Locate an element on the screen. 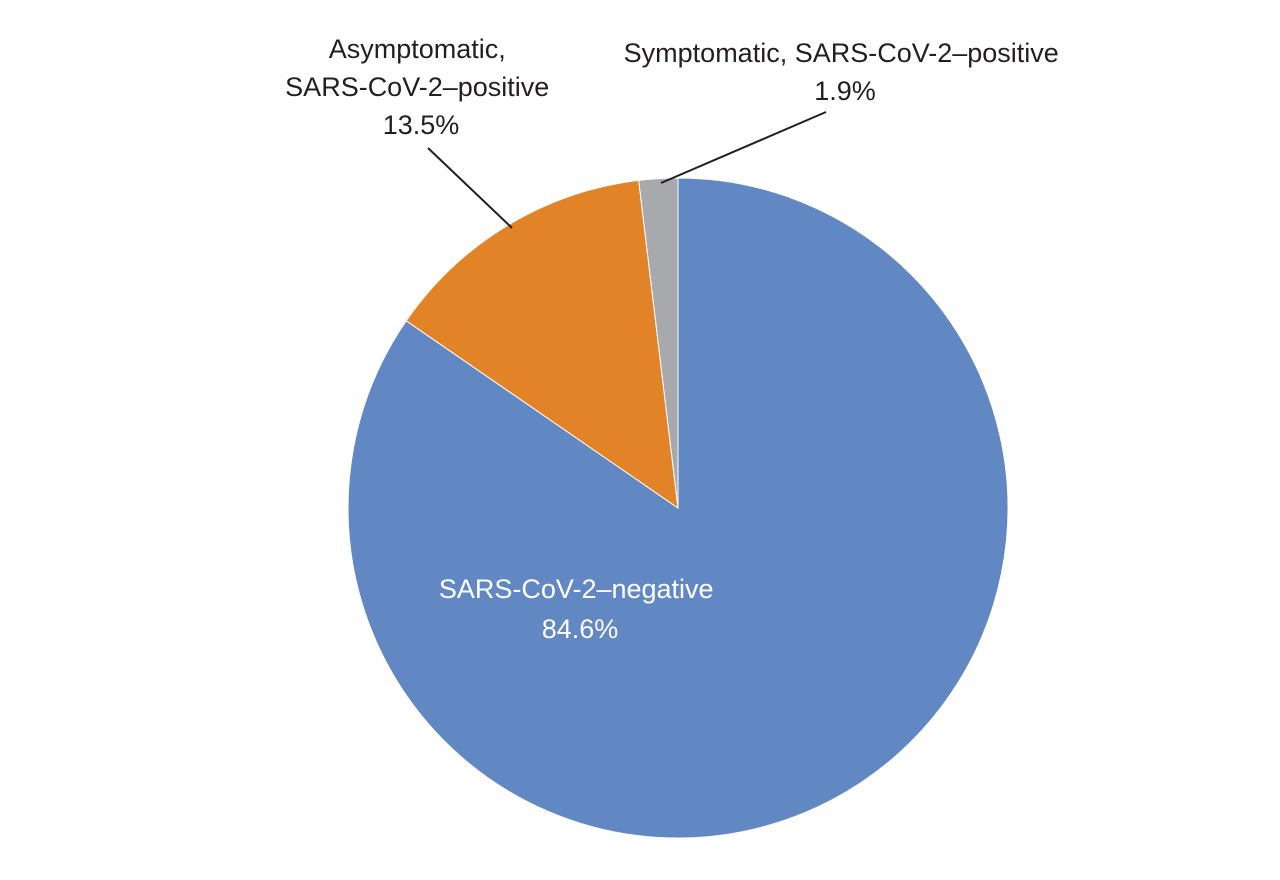  leader-lines is located at coordinates (627, 170).